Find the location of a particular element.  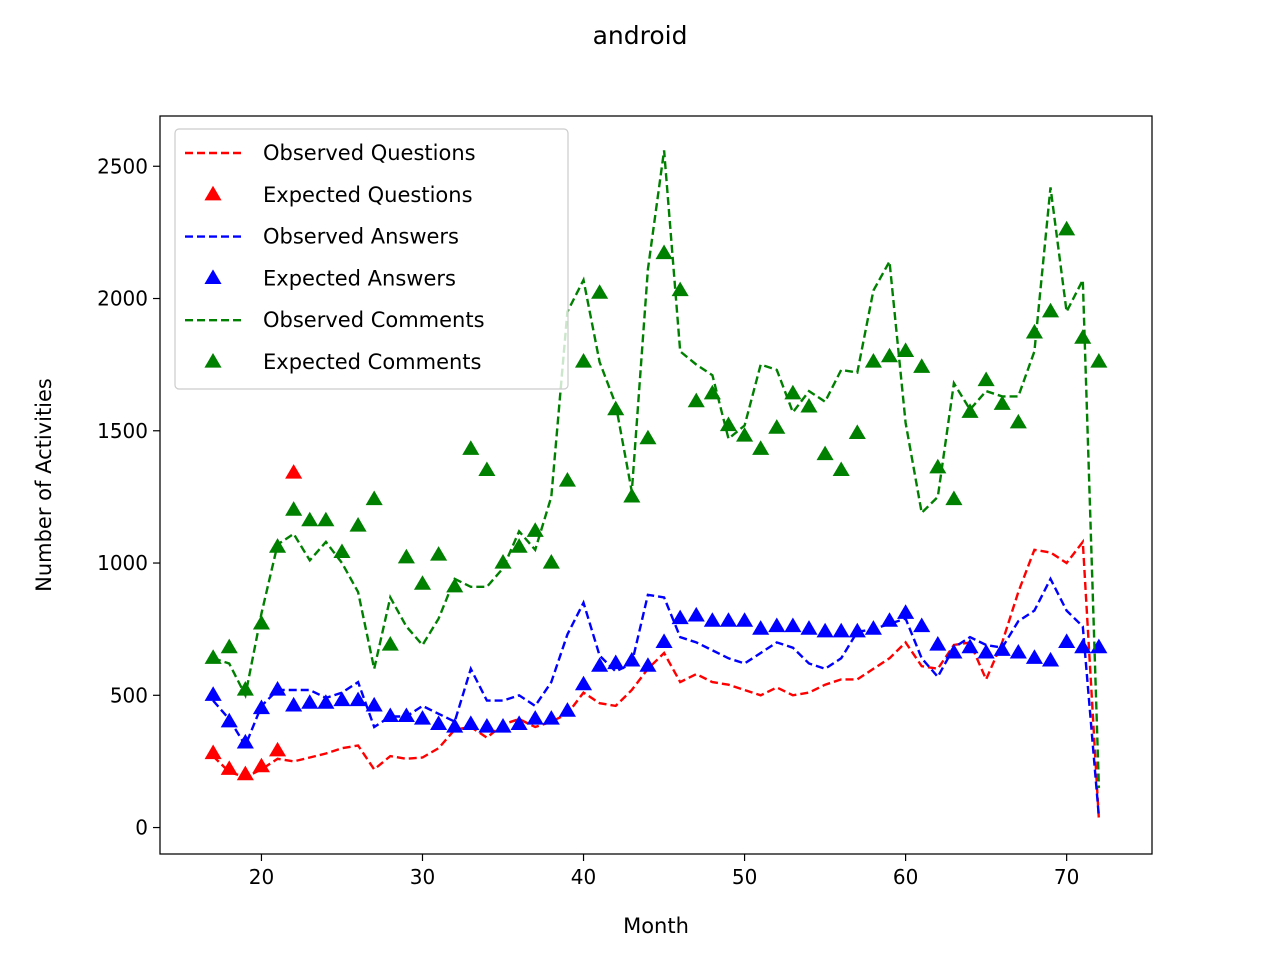

legend-item: Observed Questions is located at coordinates (330, 153).